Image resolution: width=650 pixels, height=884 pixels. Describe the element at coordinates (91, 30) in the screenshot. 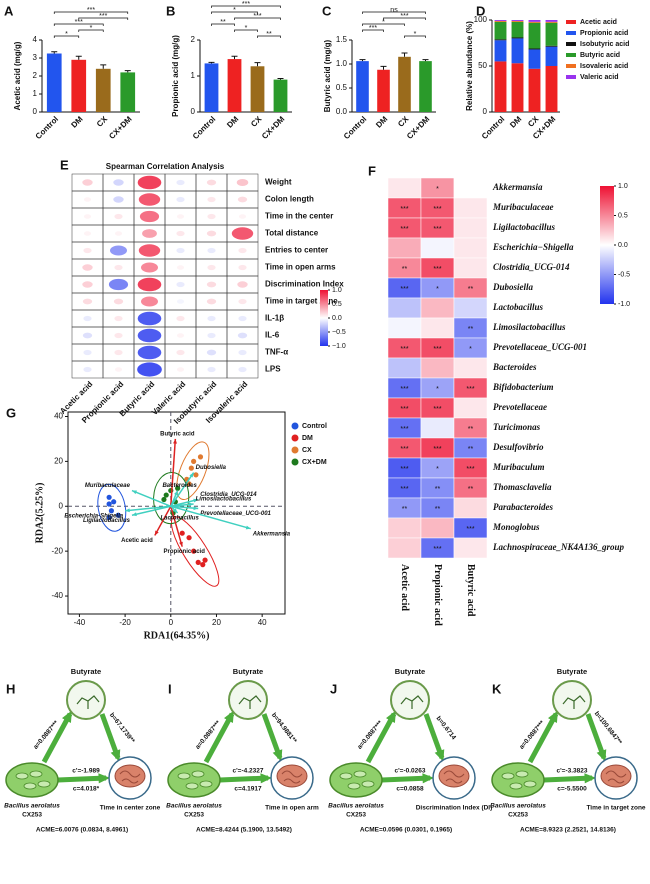

I see `significance-bracket` at that location.